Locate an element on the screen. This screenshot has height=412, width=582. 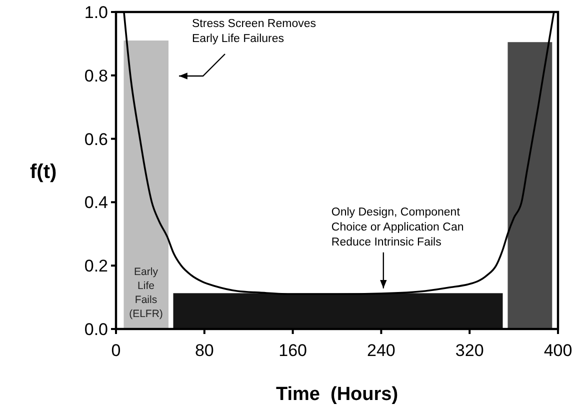
y-tick-label: 0.0 is located at coordinates (96, 329).